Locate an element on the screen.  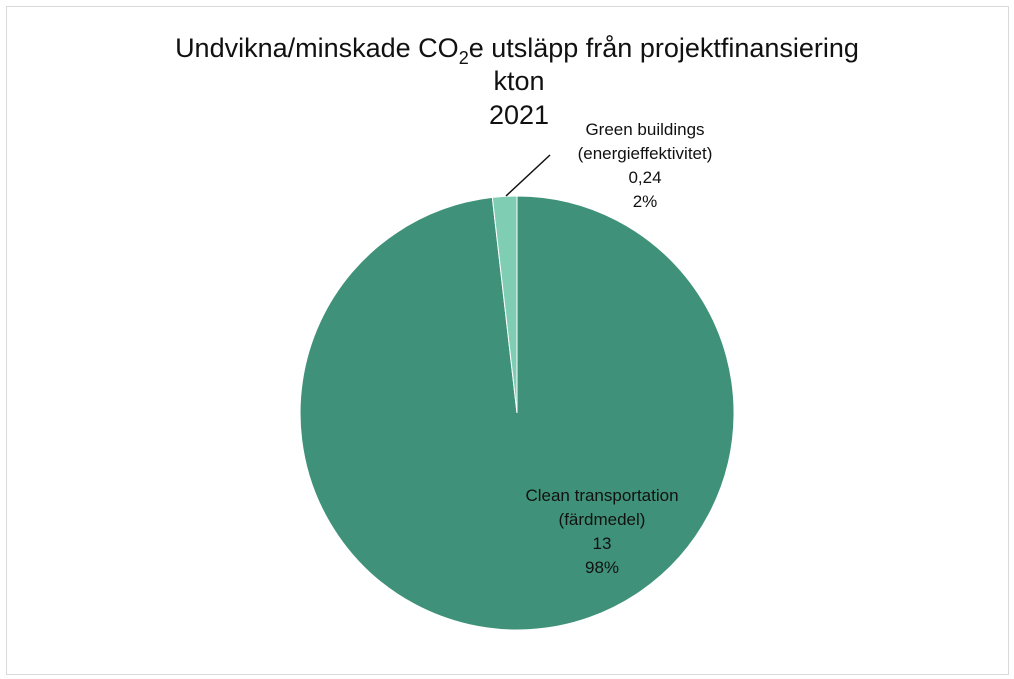
slice-label-clean-transportation: Clean transportation (färdmedel) 13 98% is located at coordinates (601, 531).